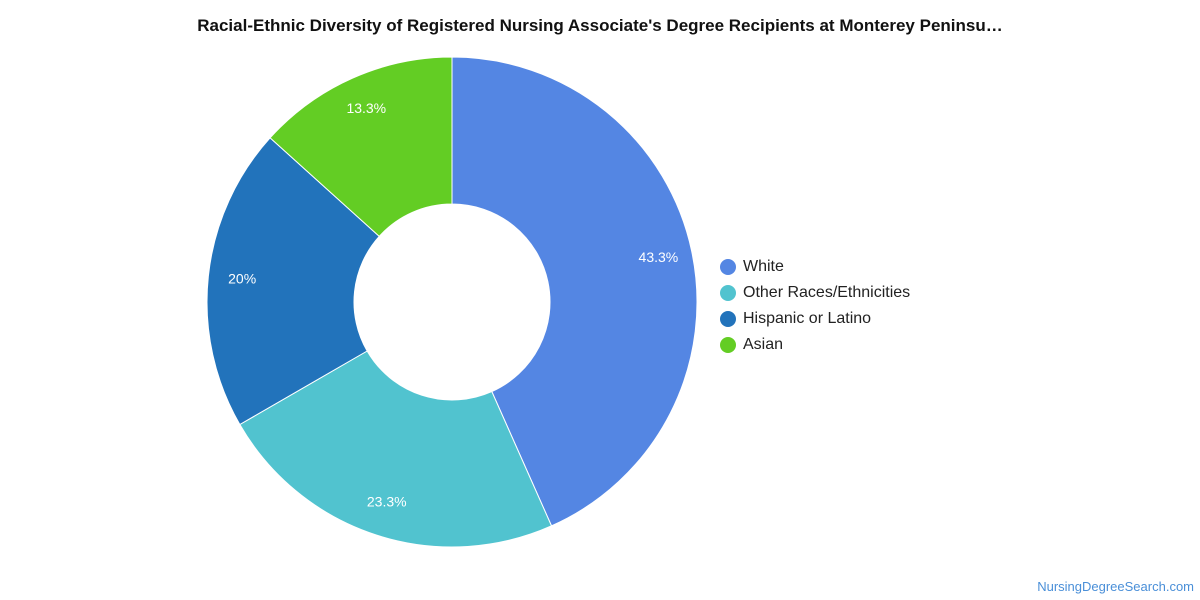 This screenshot has width=1200, height=600. What do you see at coordinates (763, 344) in the screenshot?
I see `legend-label: Asian` at bounding box center [763, 344].